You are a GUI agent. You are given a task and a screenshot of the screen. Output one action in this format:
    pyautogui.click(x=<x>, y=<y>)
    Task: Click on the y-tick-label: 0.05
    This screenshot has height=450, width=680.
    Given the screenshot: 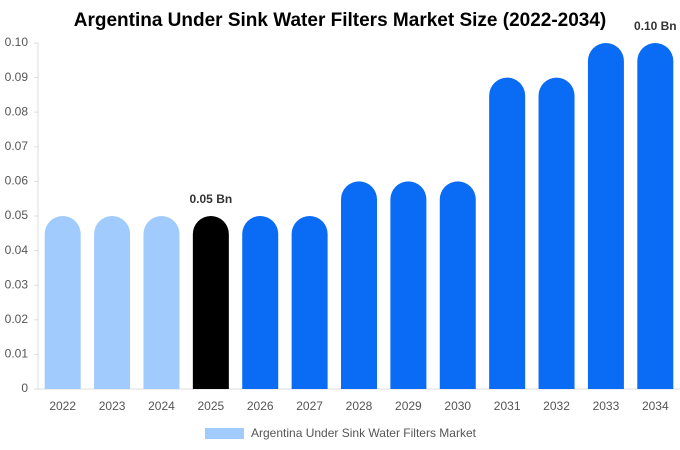 What is the action you would take?
    pyautogui.click(x=17, y=215)
    